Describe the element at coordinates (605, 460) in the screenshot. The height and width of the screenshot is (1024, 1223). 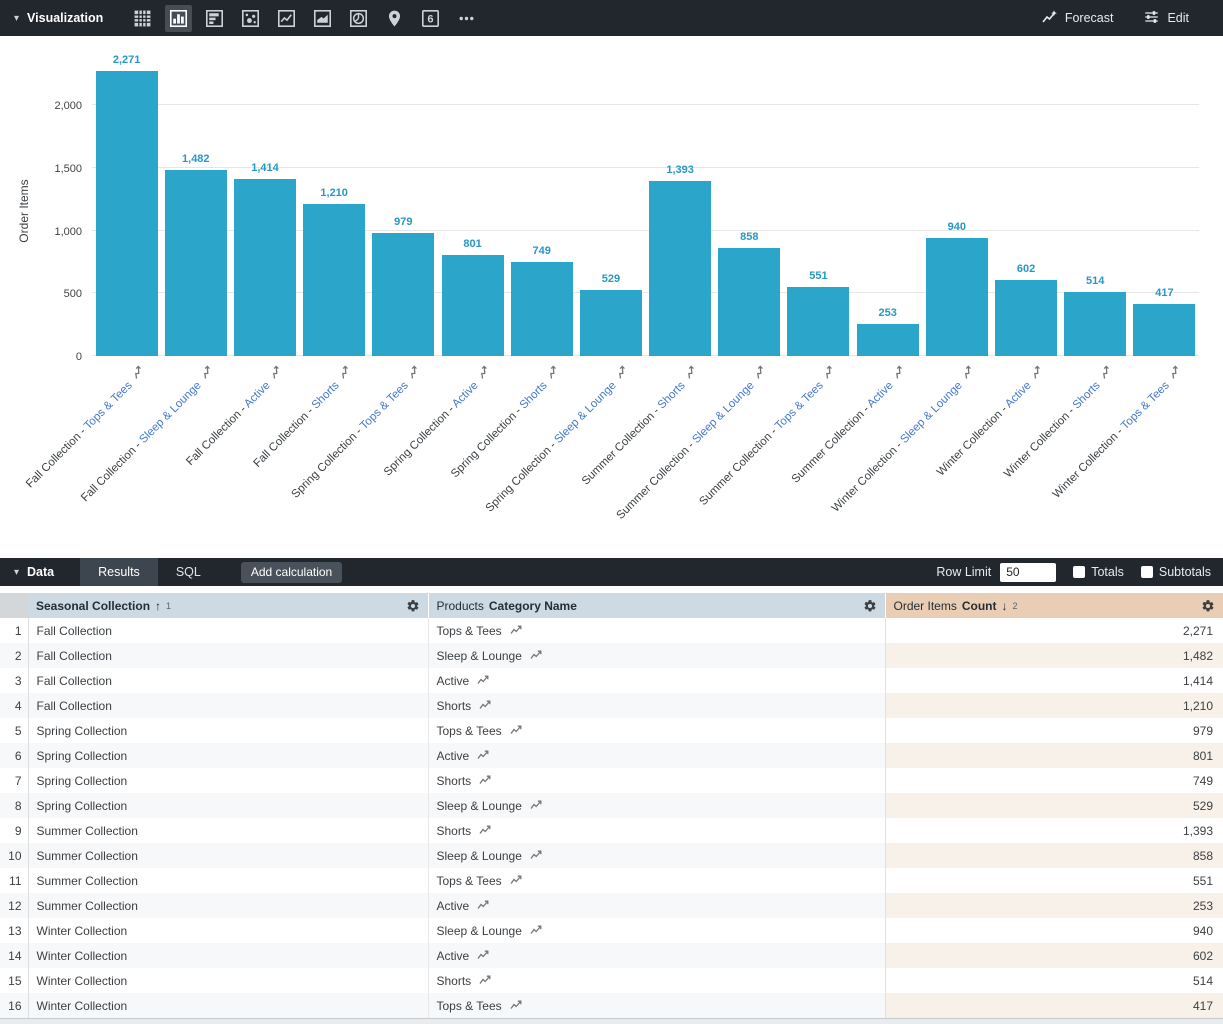
I see `x-axis-category-label: Summer Collection - Shorts` at that location.